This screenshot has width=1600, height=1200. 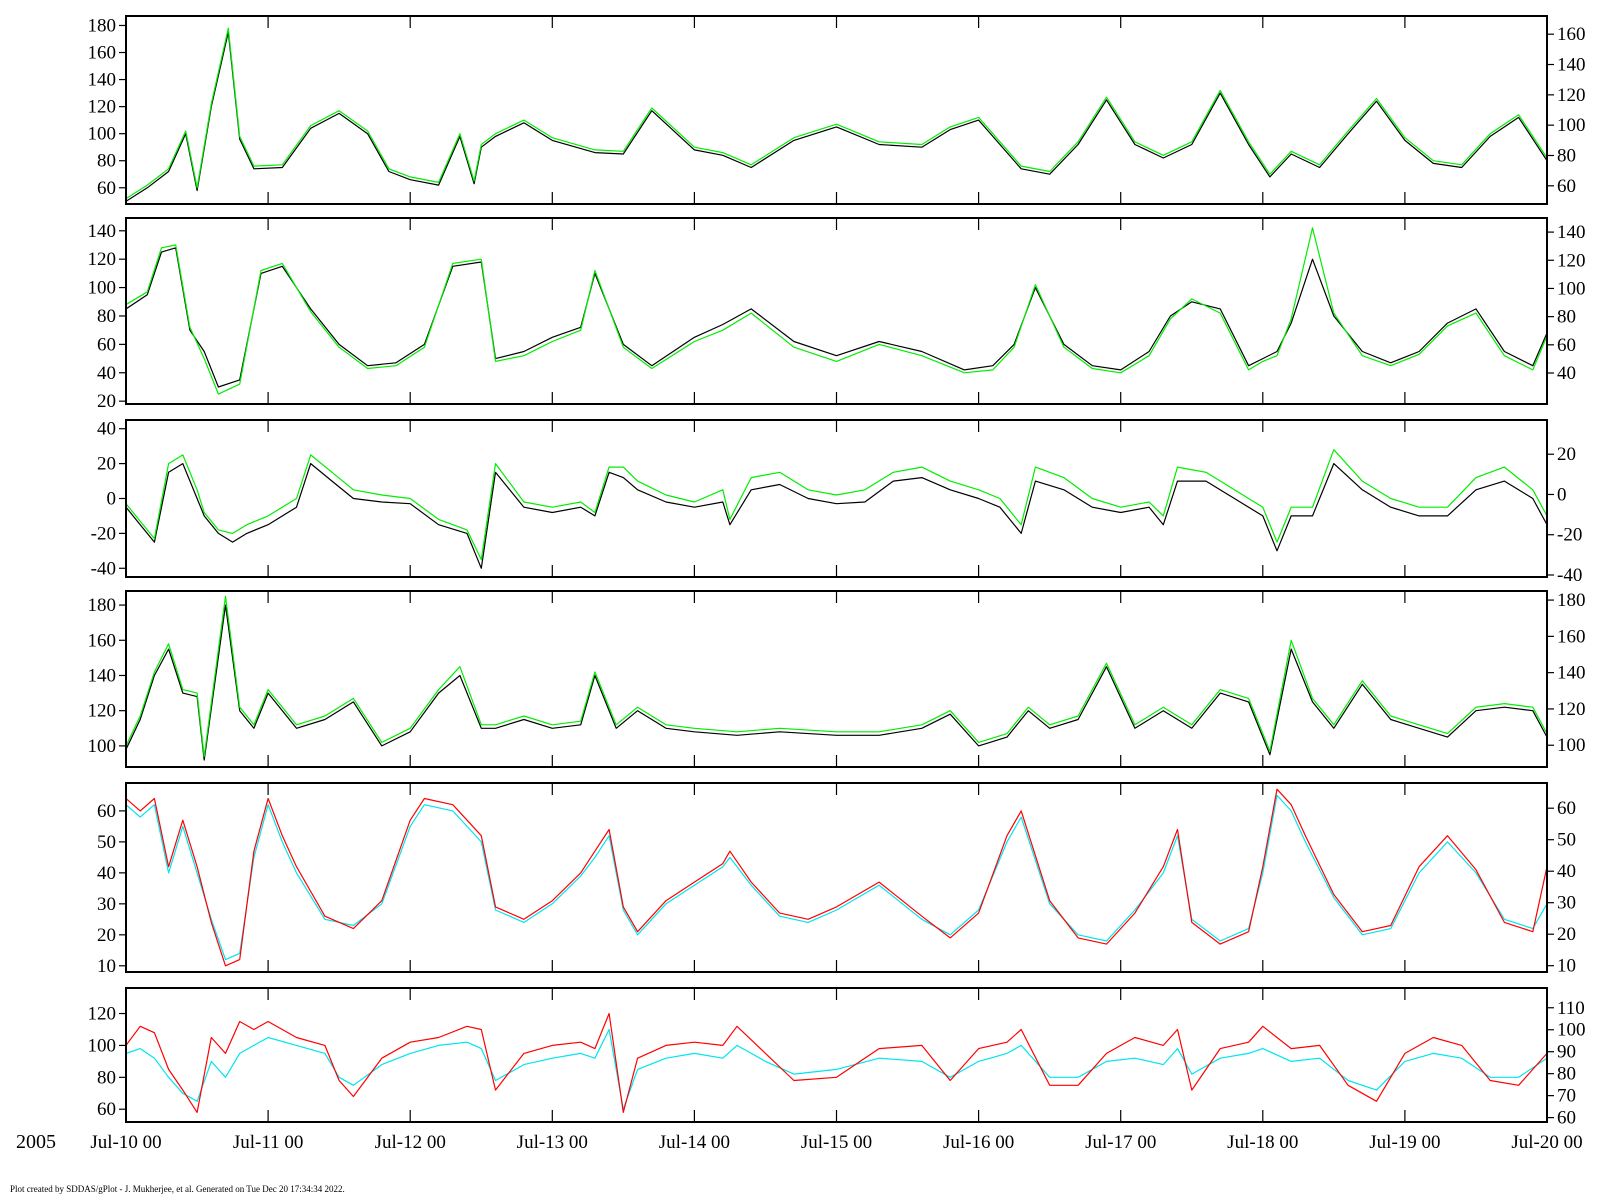 What do you see at coordinates (102, 675) in the screenshot?
I see `panel-4-left-tick-label: 140` at bounding box center [102, 675].